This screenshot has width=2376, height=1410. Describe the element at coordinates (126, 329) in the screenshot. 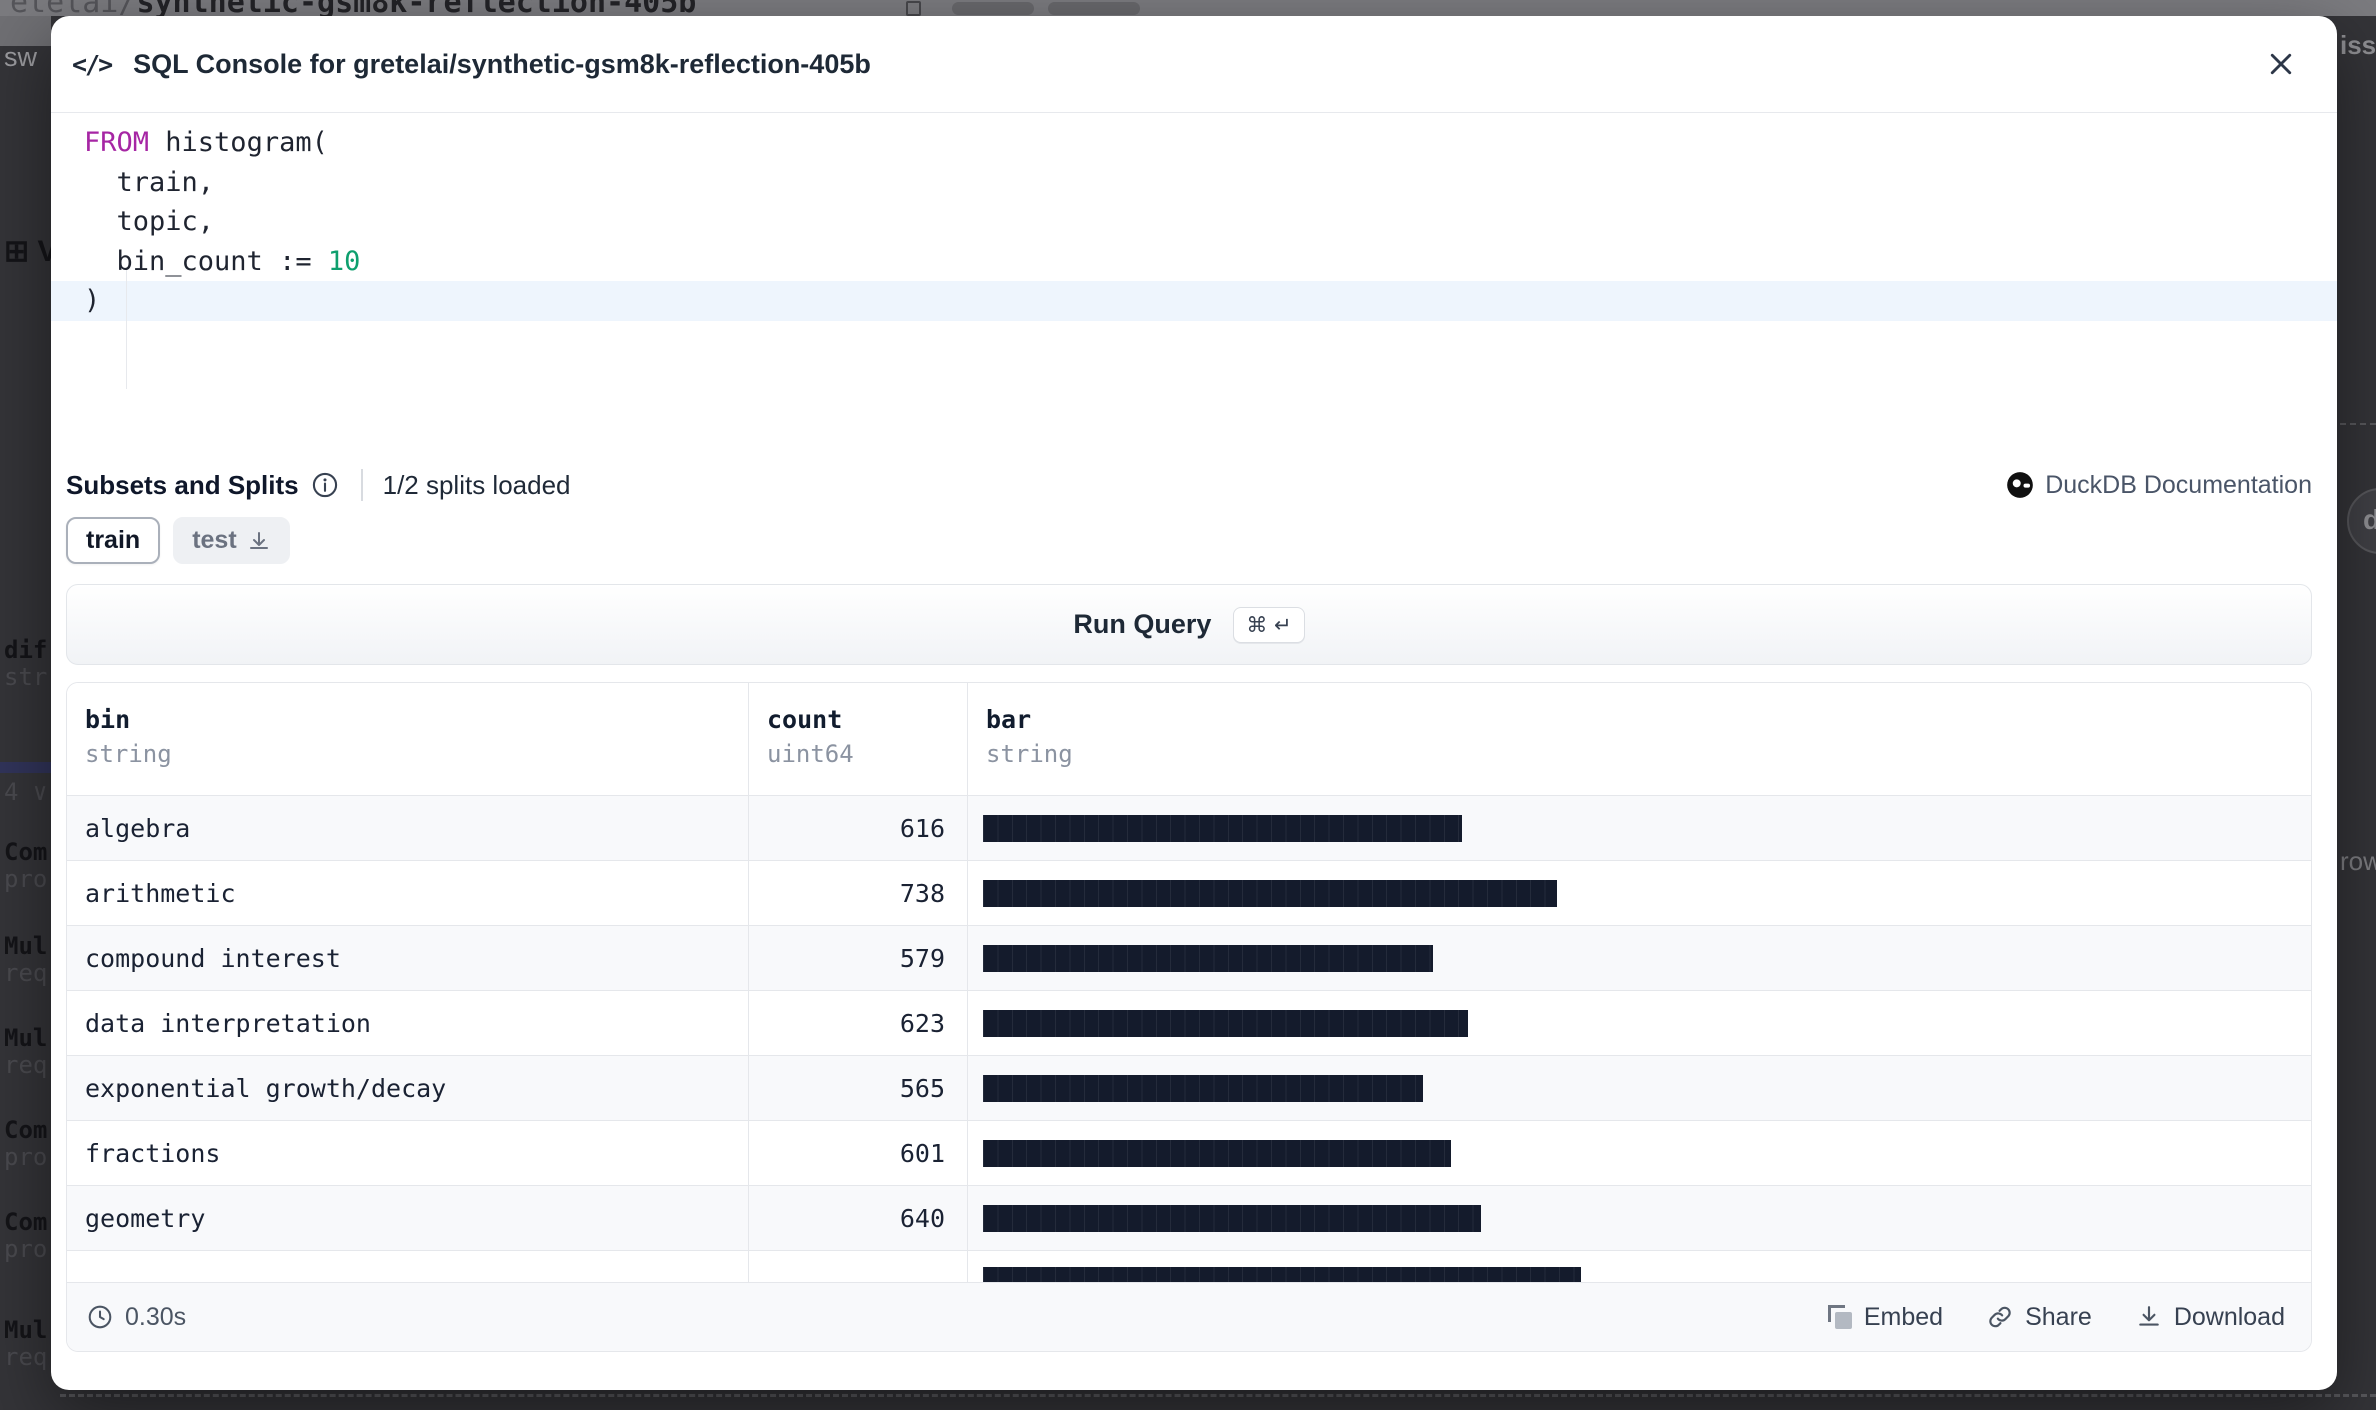

I see `indent-guide` at that location.